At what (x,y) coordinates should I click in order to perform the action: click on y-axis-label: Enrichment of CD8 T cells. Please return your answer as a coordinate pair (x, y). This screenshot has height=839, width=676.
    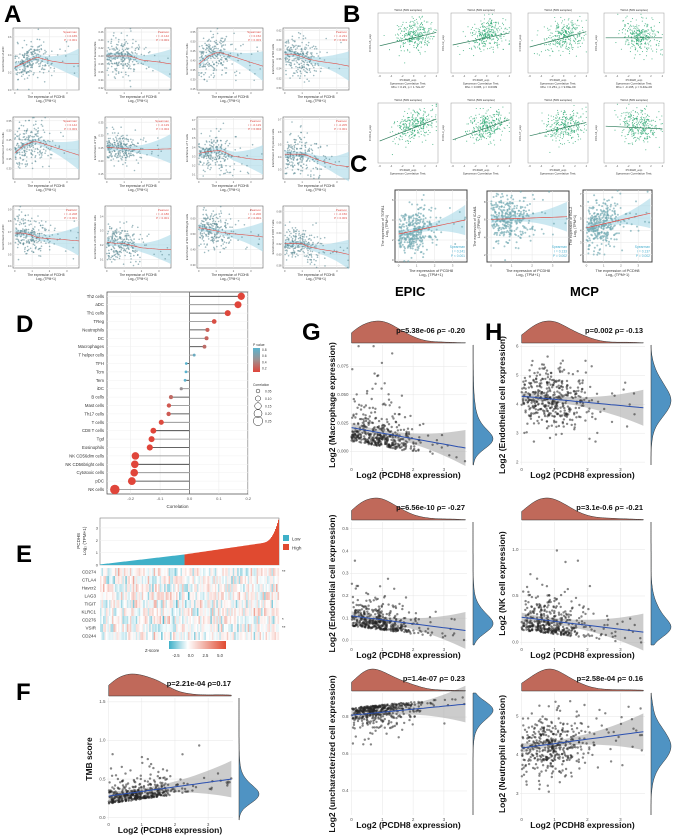
    Looking at the image, I should click on (273, 236).